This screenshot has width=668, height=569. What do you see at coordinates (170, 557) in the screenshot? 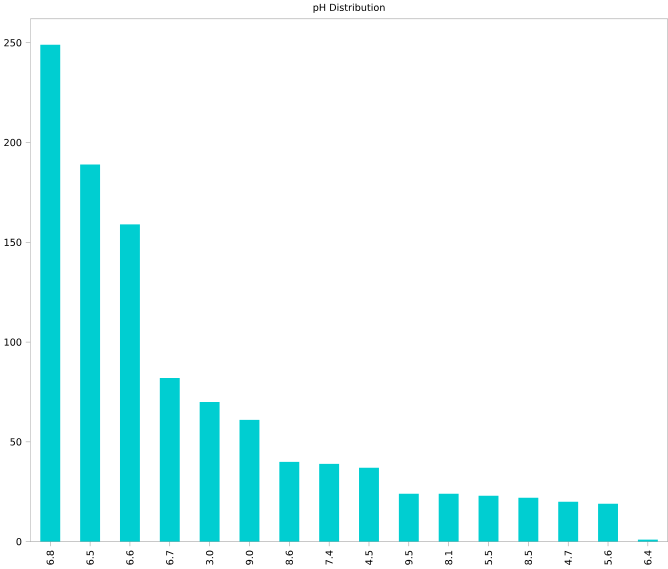
I see `x-tick-label: 6.7` at bounding box center [170, 557].